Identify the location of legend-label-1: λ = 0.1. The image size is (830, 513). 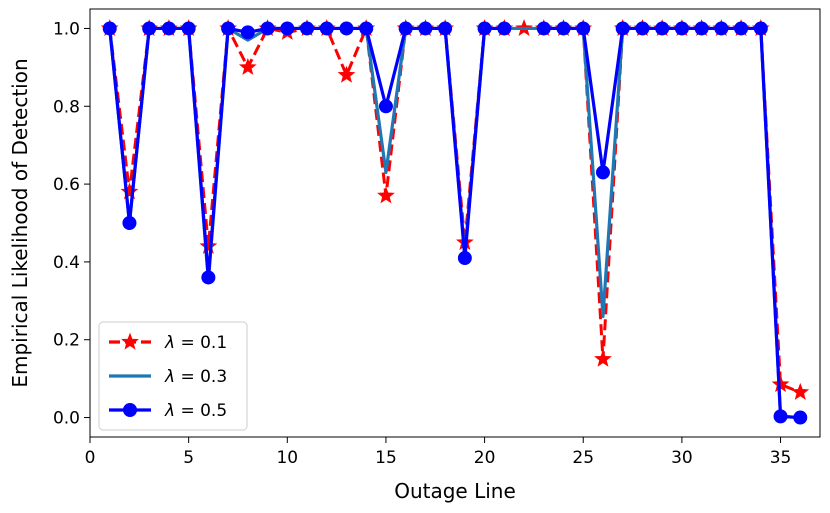
(195, 343).